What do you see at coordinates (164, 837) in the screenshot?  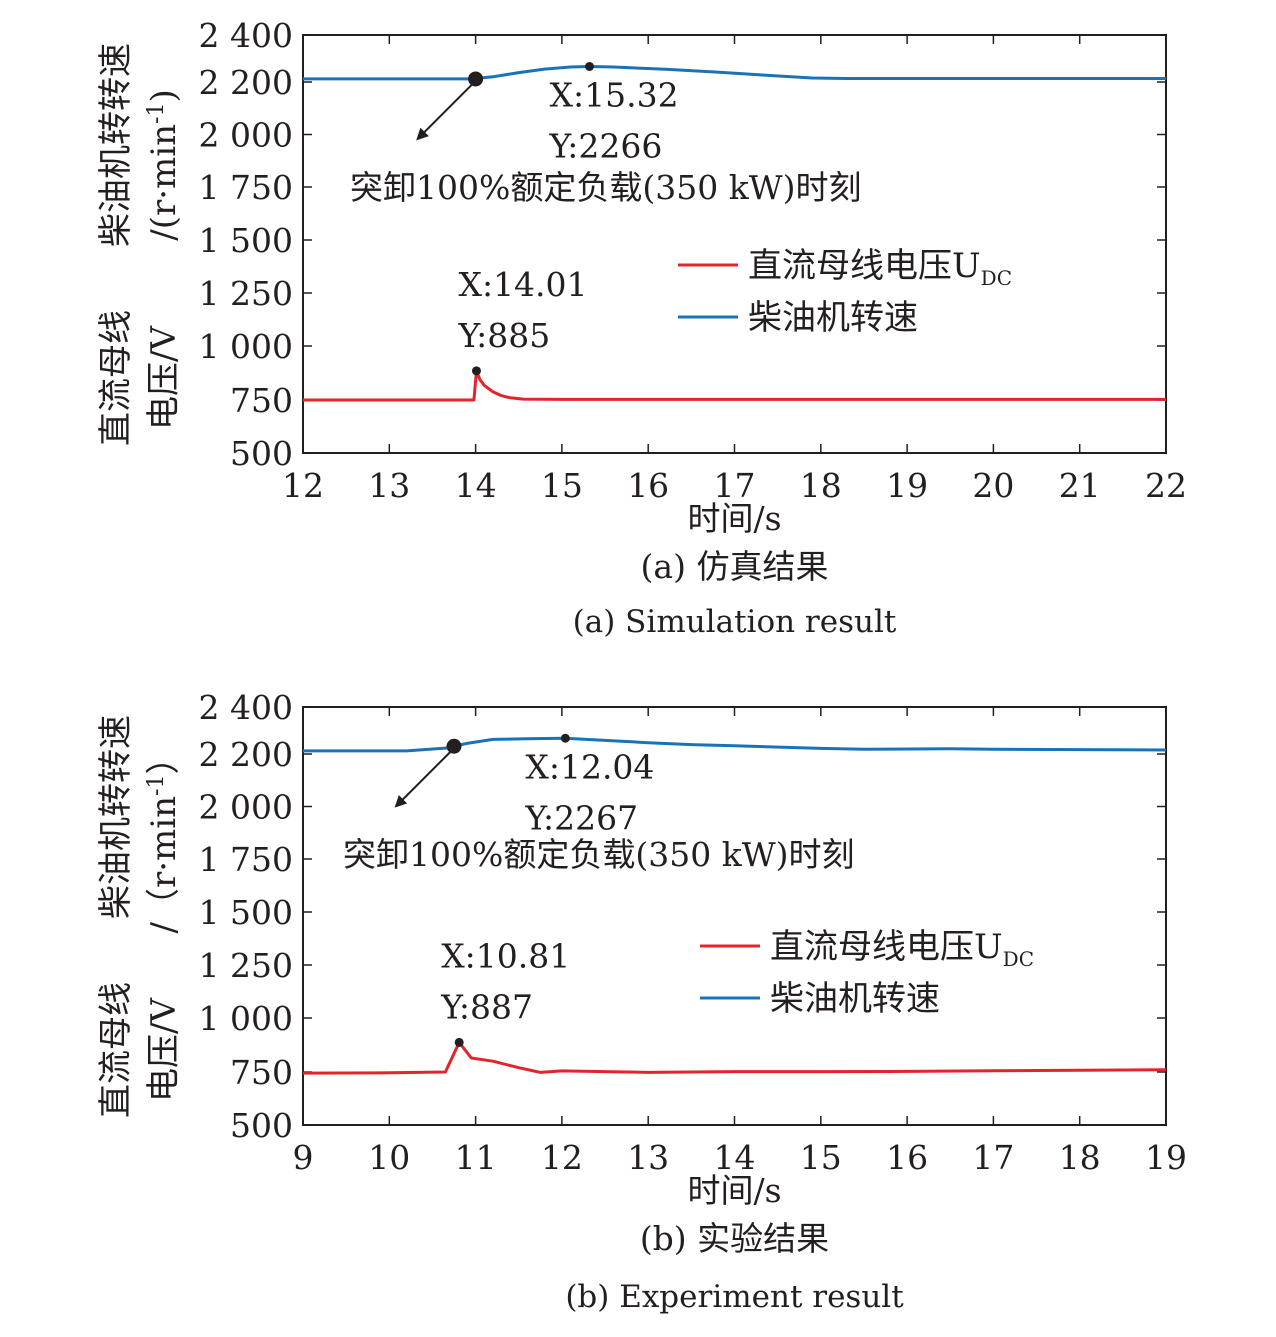 I see `y-axis-label-speed-unit: /（r·min-1）` at bounding box center [164, 837].